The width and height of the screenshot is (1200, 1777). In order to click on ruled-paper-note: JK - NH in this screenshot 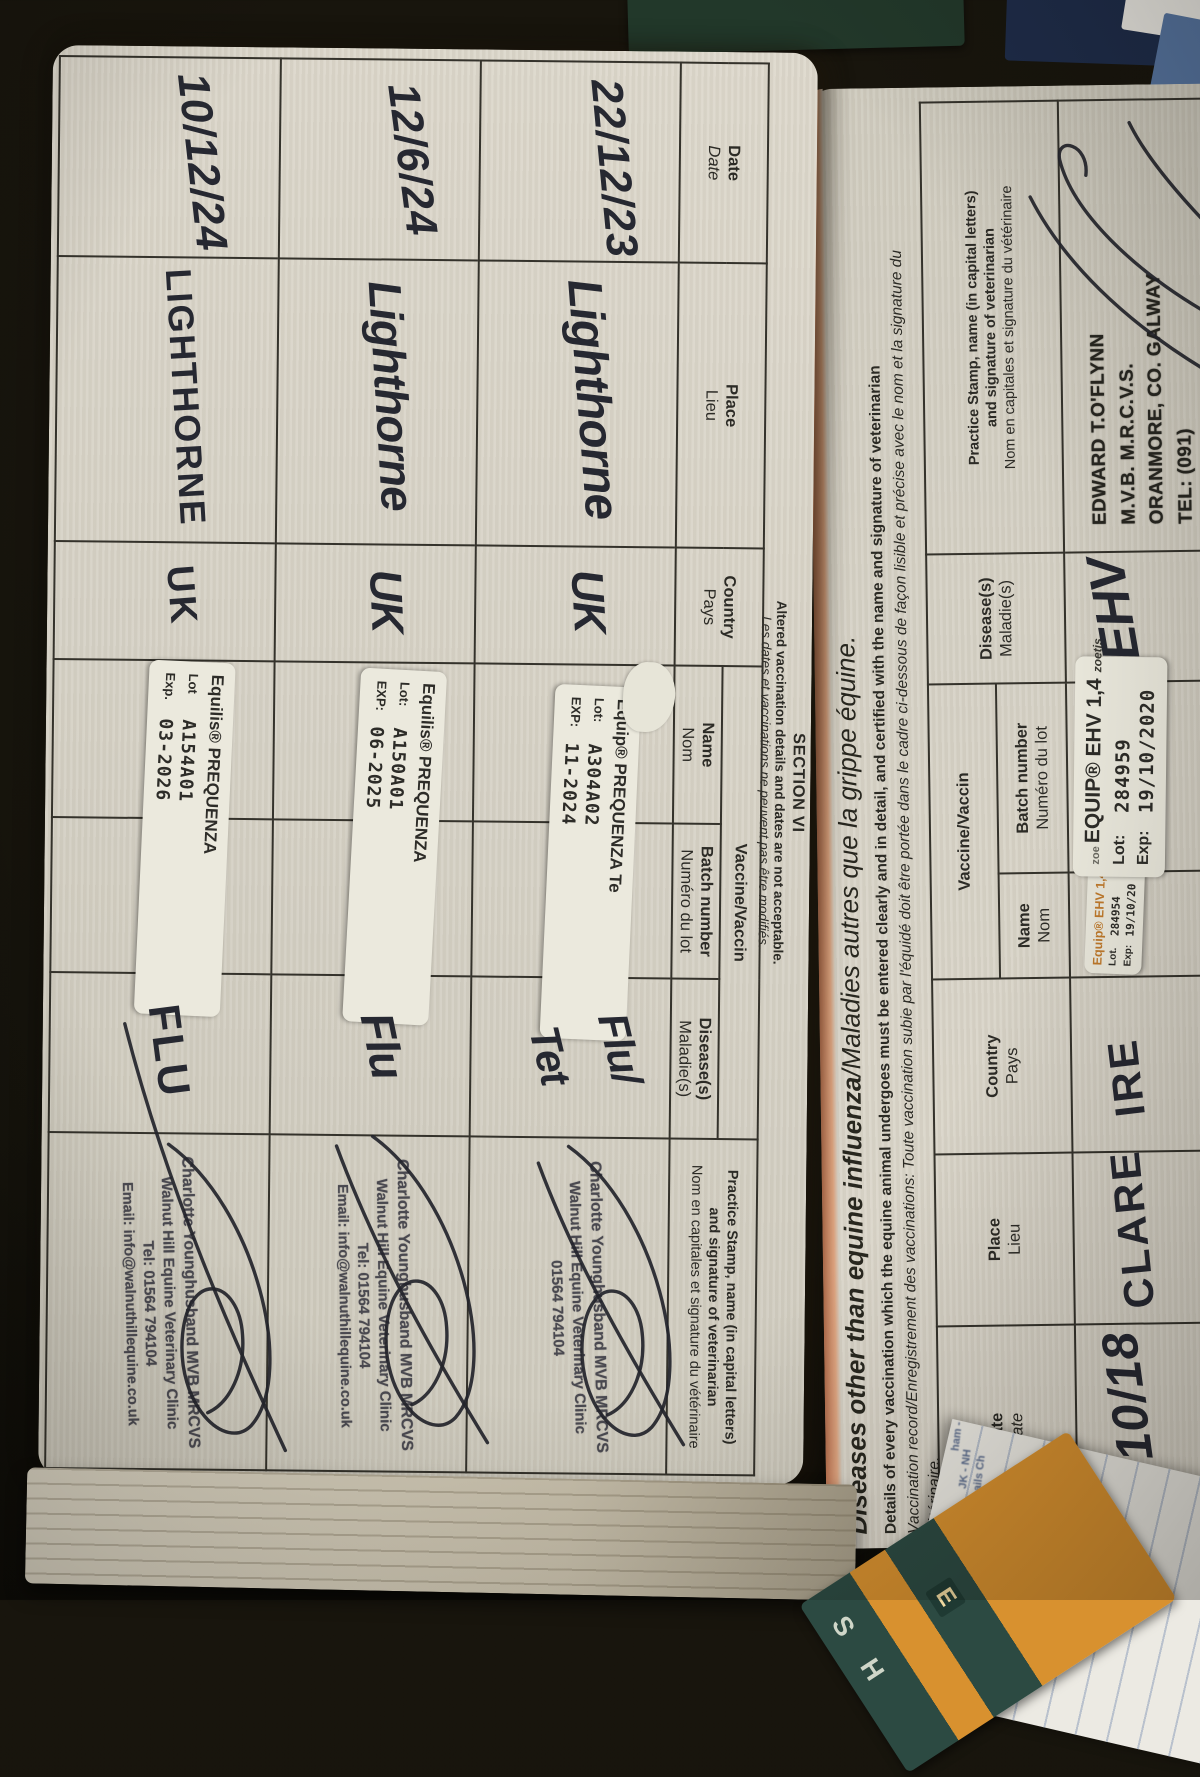, I will do `click(965, 1469)`.